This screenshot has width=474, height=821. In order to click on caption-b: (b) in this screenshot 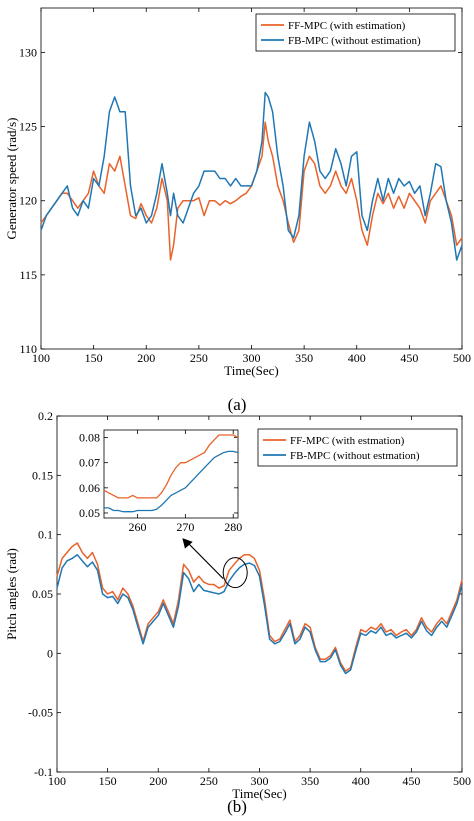, I will do `click(237, 806)`.